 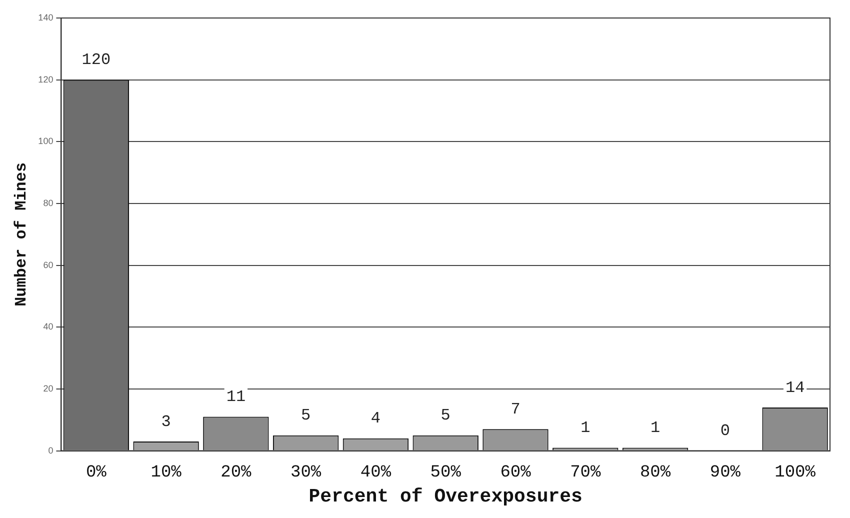 What do you see at coordinates (46, 17) in the screenshot?
I see `y-tick-label: 140` at bounding box center [46, 17].